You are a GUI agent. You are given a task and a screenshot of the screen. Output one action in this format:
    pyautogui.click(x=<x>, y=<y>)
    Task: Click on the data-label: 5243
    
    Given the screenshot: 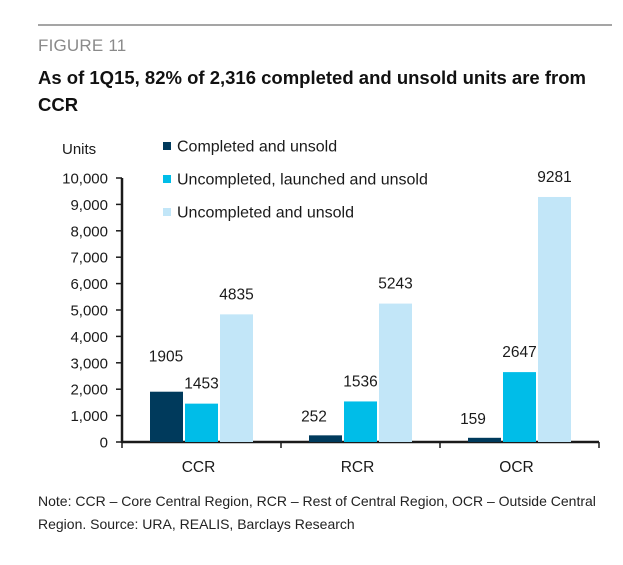 What is the action you would take?
    pyautogui.click(x=395, y=284)
    